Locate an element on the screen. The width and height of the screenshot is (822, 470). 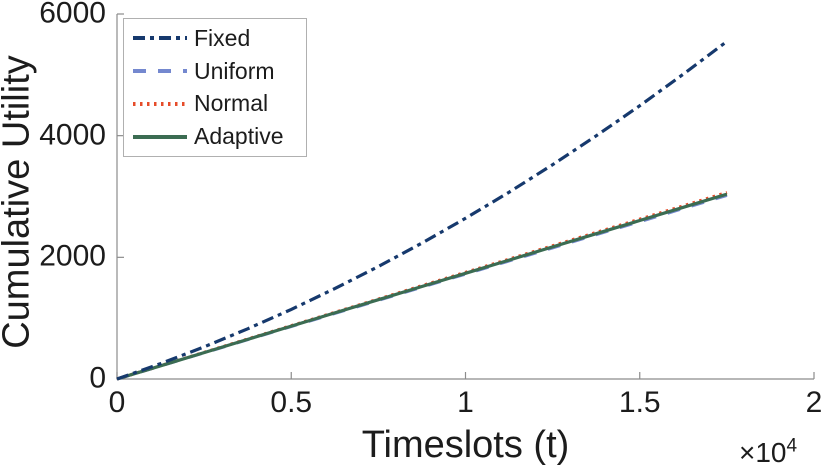
legend-label: Normal is located at coordinates (231, 103).